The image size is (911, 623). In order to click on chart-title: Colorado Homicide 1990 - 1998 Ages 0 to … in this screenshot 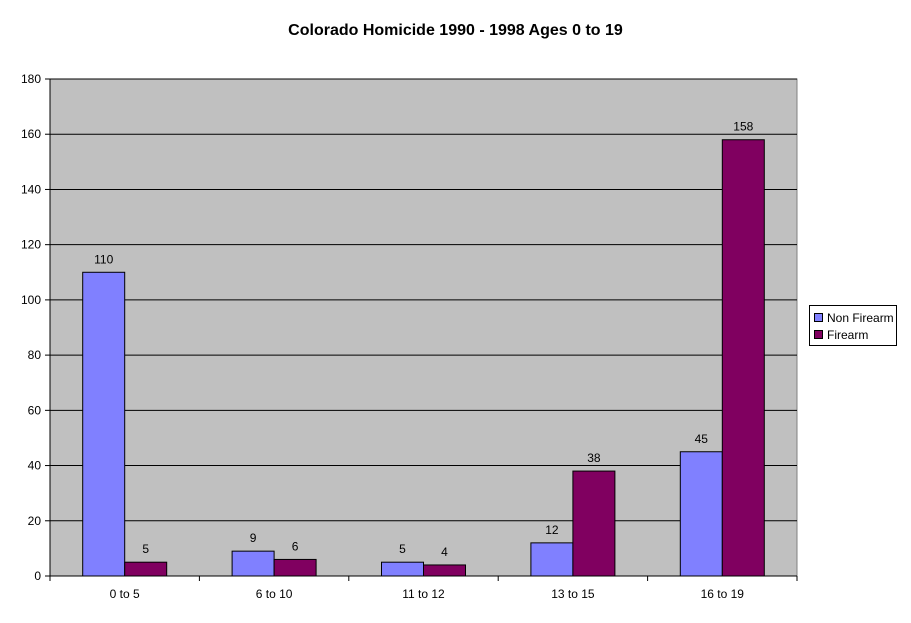, I will do `click(455, 30)`.